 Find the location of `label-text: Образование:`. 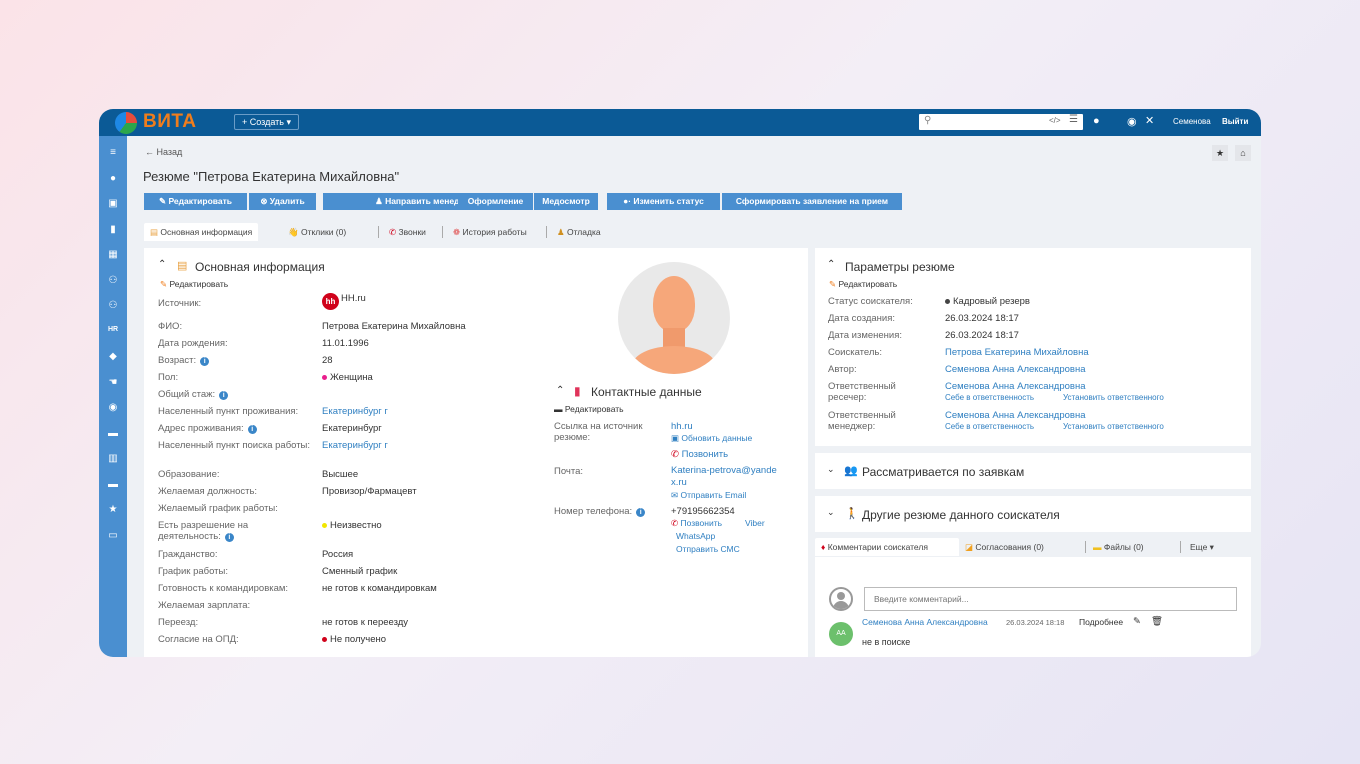

label-text: Образование: is located at coordinates (189, 474).